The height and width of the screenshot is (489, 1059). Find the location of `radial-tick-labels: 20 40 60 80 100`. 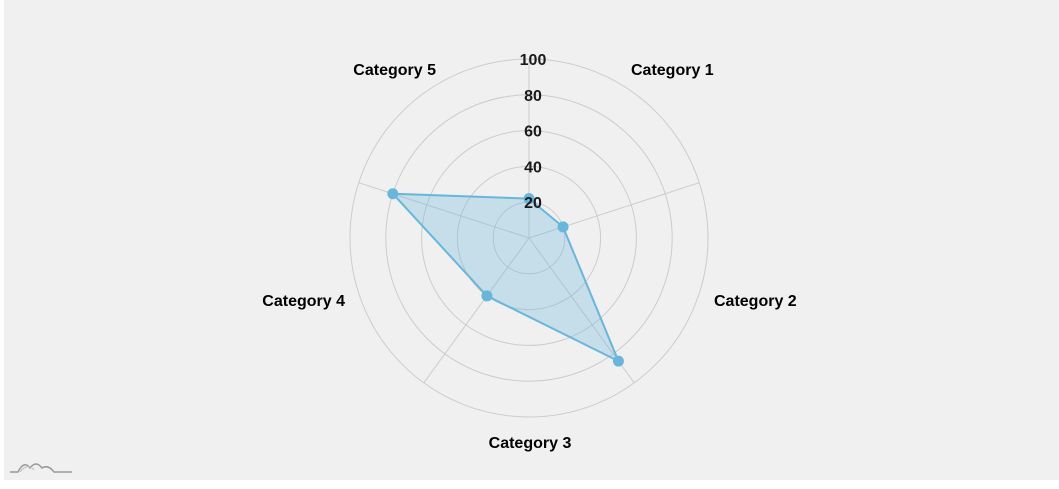

radial-tick-labels: 20 40 60 80 100 is located at coordinates (533, 132).